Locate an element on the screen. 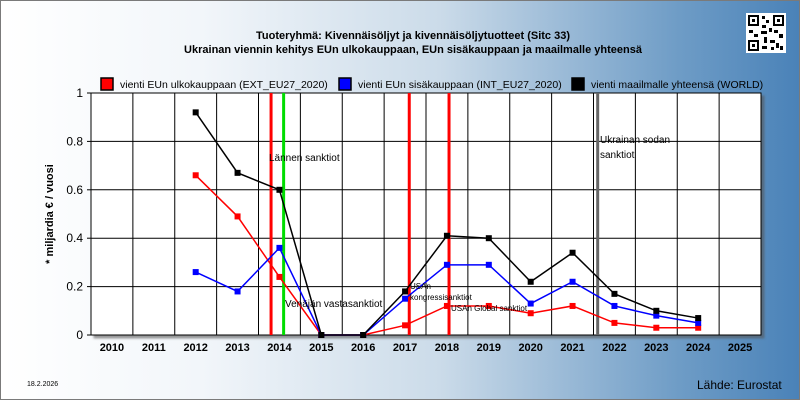 The image size is (800, 400). qr-code-icon is located at coordinates (766, 33).